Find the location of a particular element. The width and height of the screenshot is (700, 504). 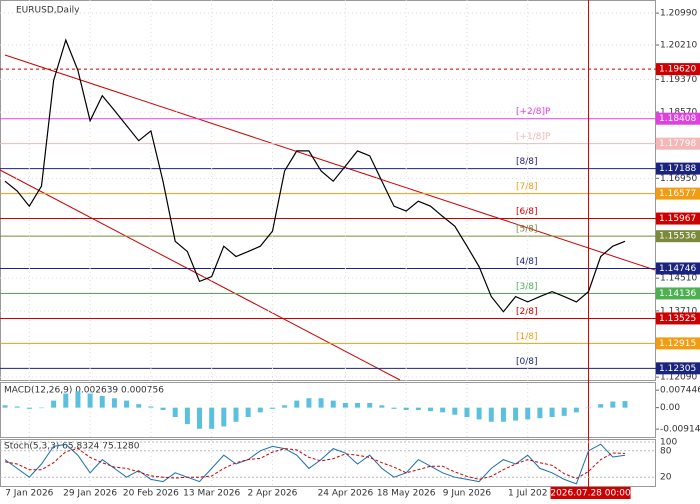

level-label: 1.18408 is located at coordinates (677, 119).